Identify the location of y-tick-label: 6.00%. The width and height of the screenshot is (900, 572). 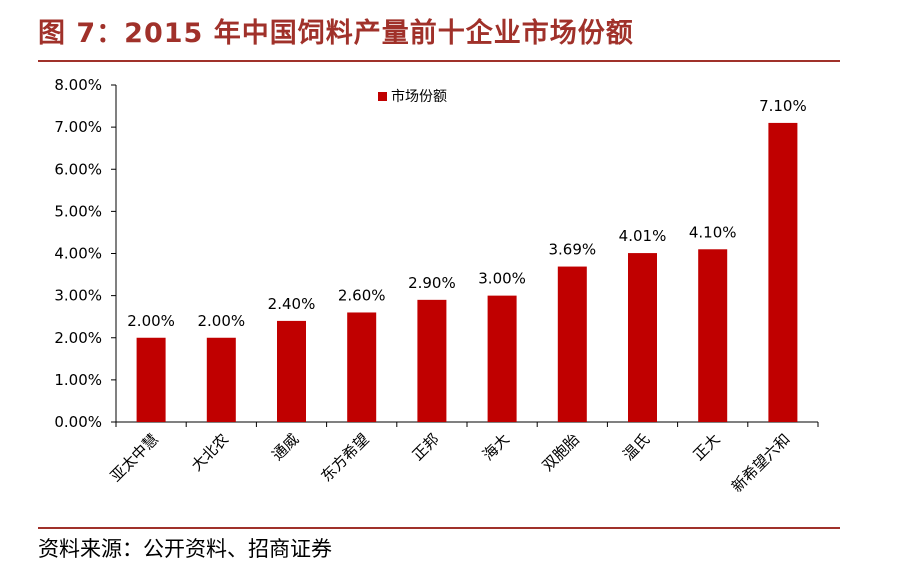
(78, 169).